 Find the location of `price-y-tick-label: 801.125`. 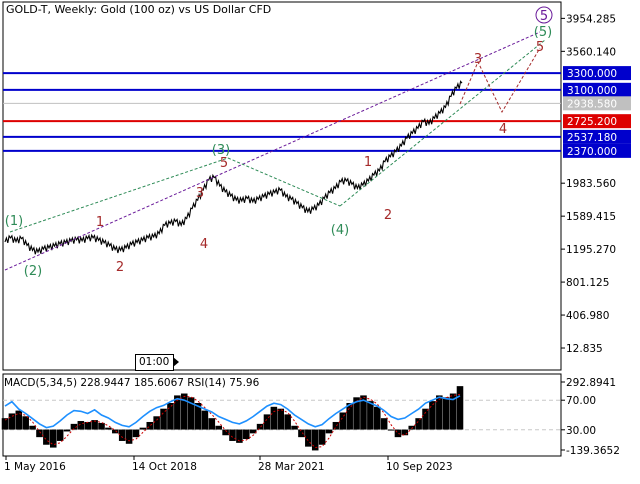

price-y-tick-label: 801.125 is located at coordinates (587, 283).